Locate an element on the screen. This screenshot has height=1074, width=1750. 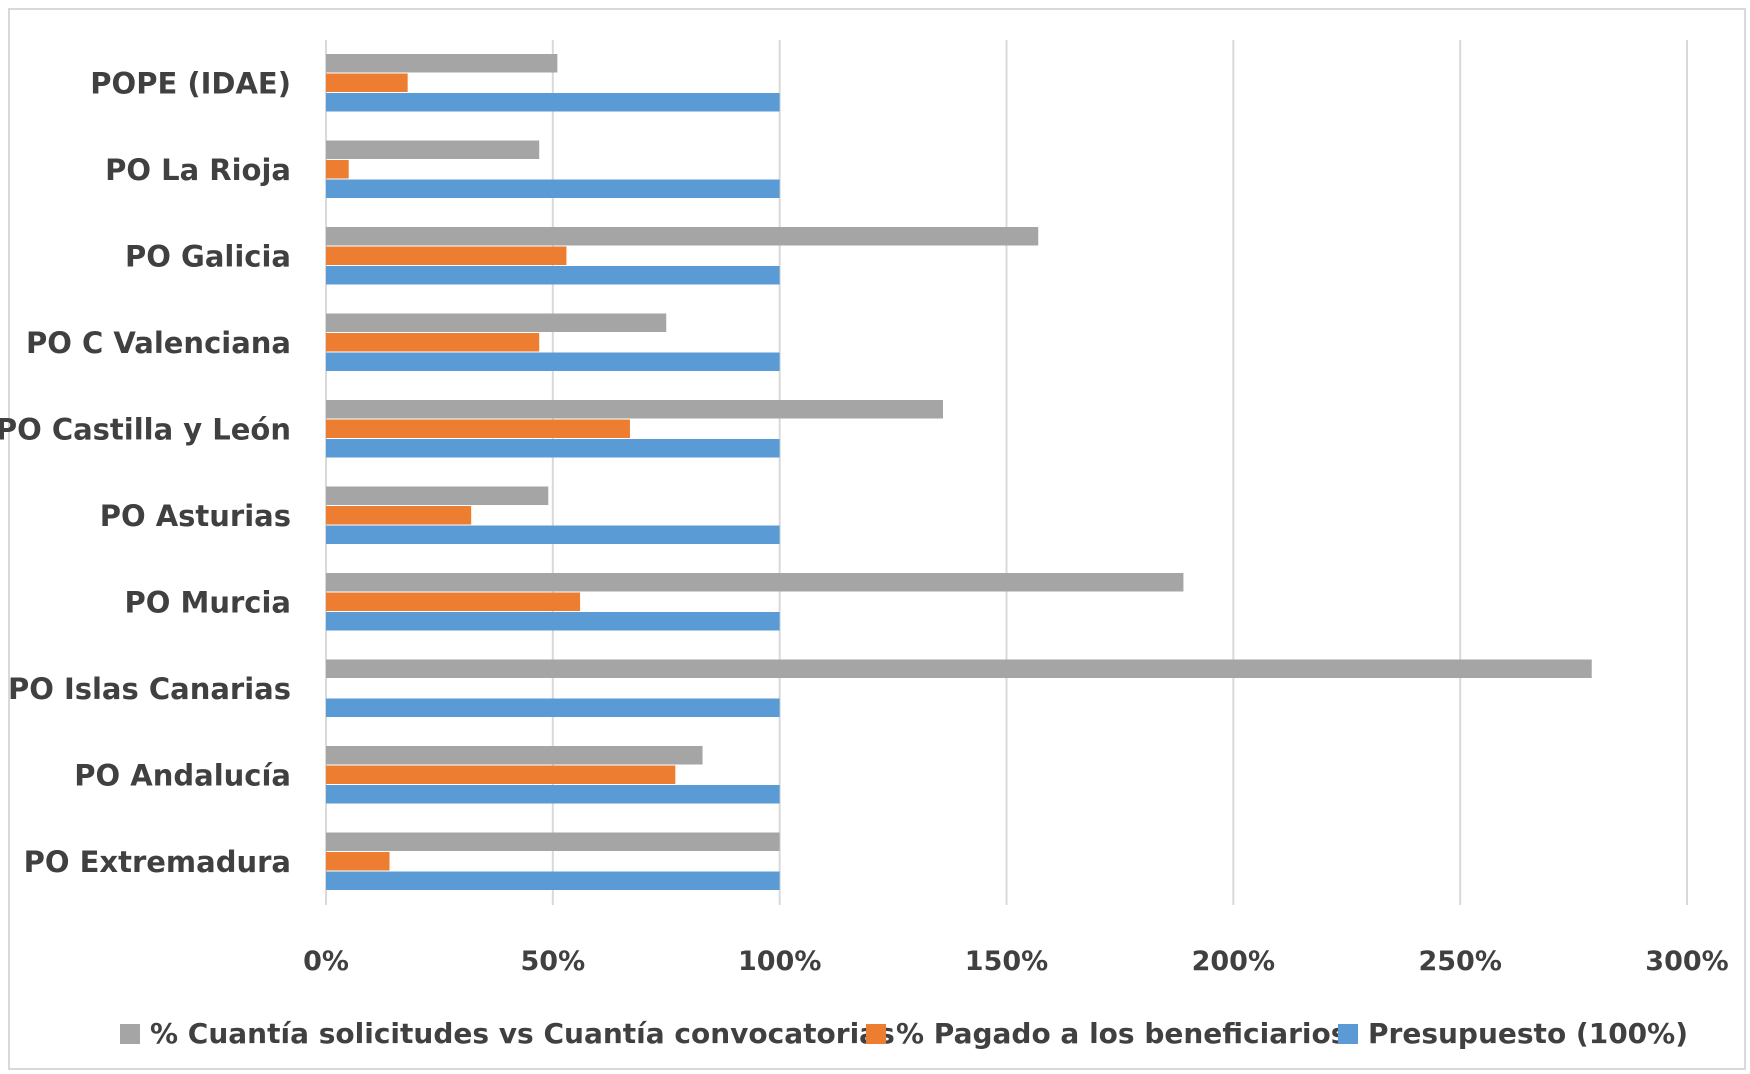
category-label: PO Islas Canarias is located at coordinates (149, 689).